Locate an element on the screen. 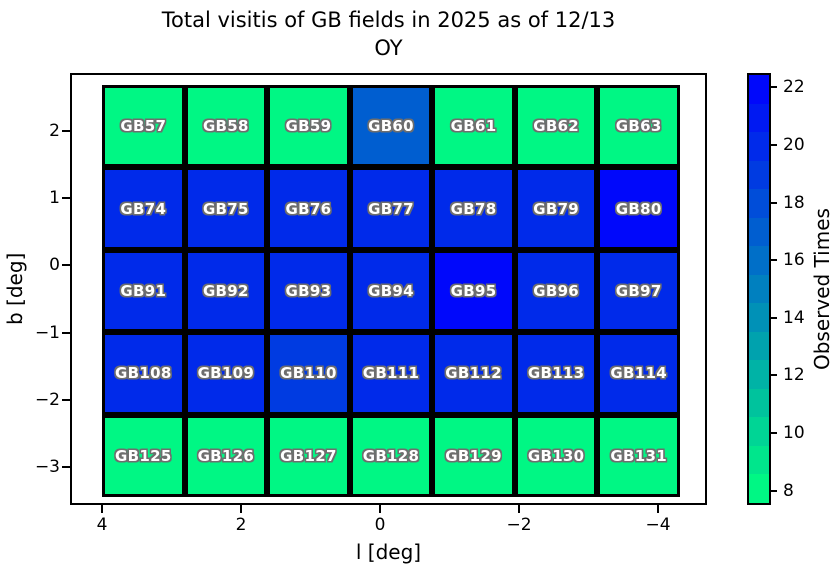 The image size is (835, 575). field-label: GB112 is located at coordinates (473, 373).